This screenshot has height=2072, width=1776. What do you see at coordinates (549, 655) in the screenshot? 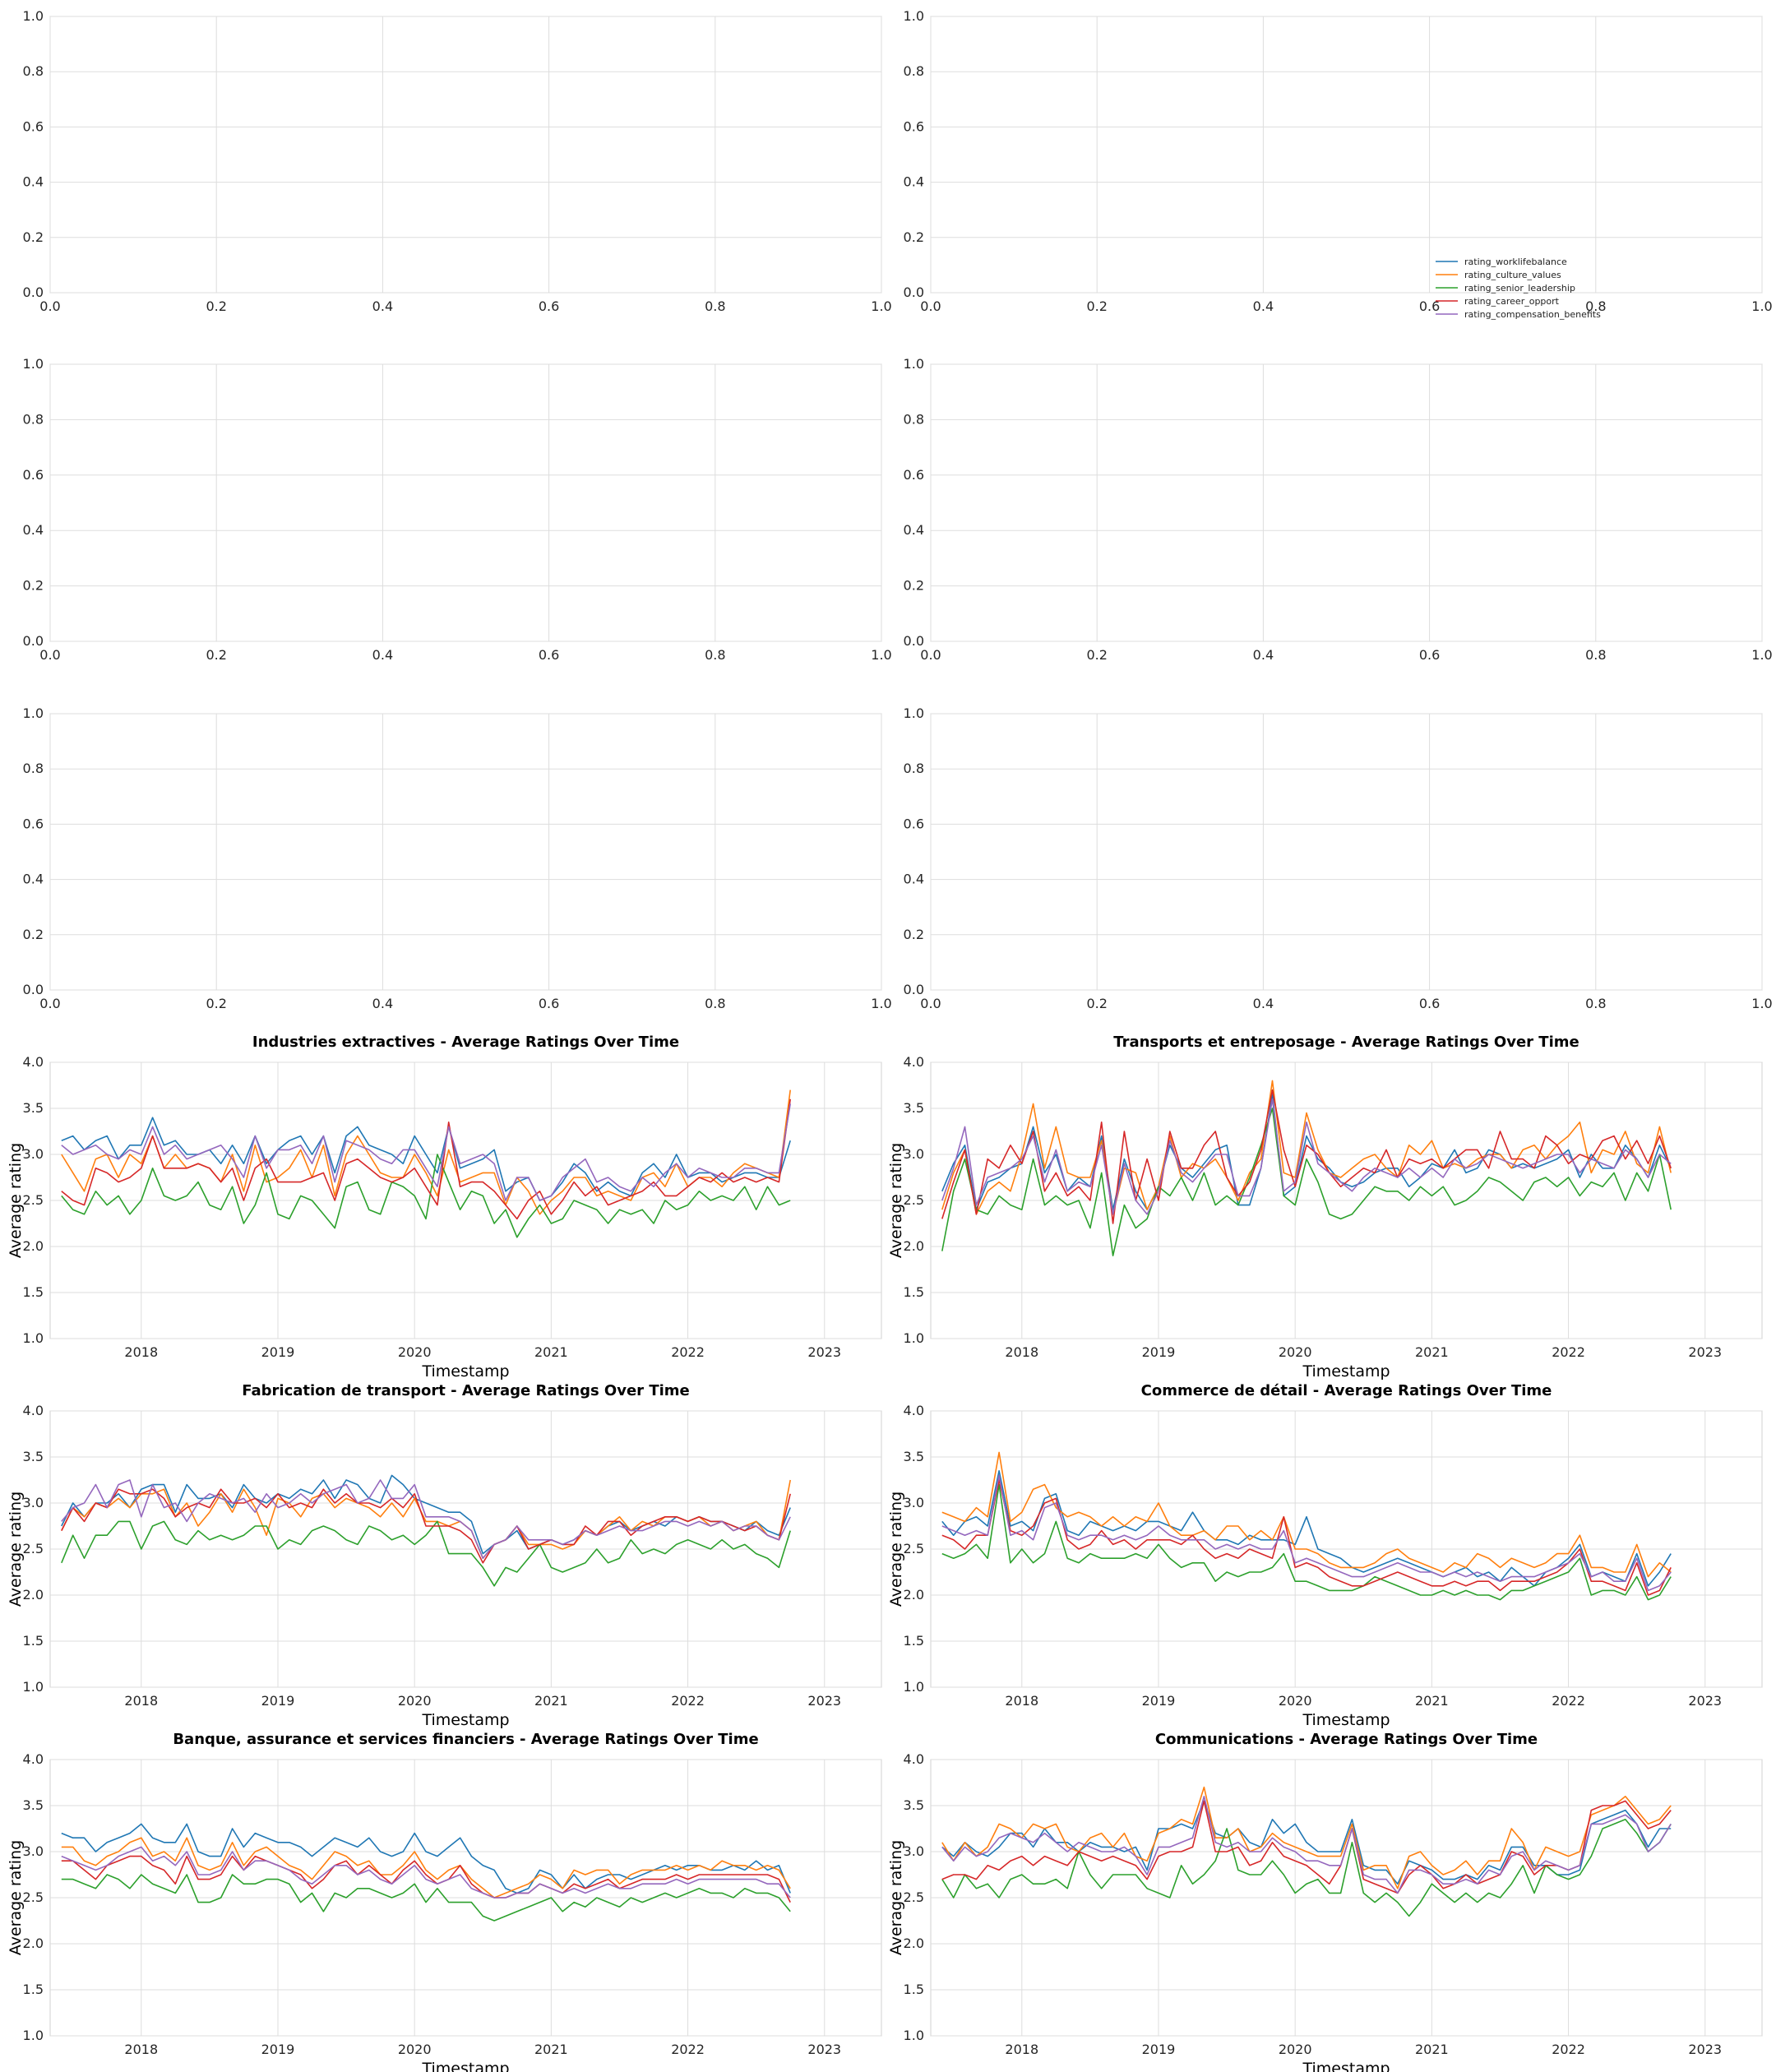
I see `x-tick-label: 0.6` at bounding box center [549, 655].